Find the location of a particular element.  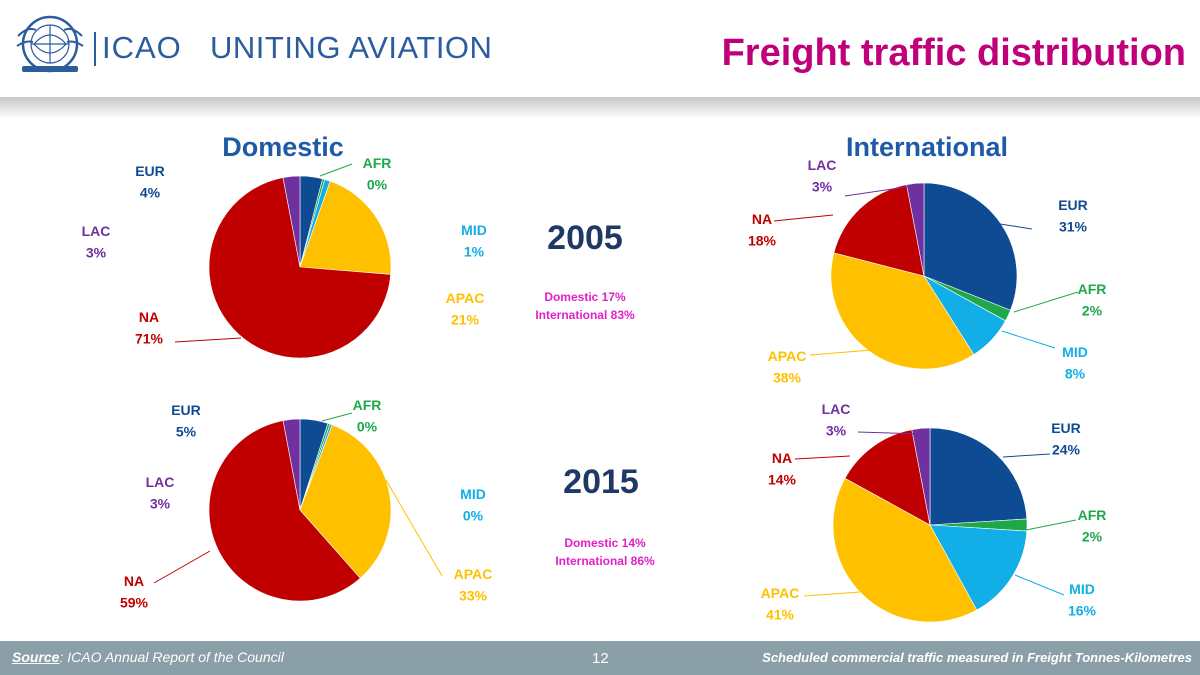

data-label-eur: EUR 31% is located at coordinates (1073, 216).